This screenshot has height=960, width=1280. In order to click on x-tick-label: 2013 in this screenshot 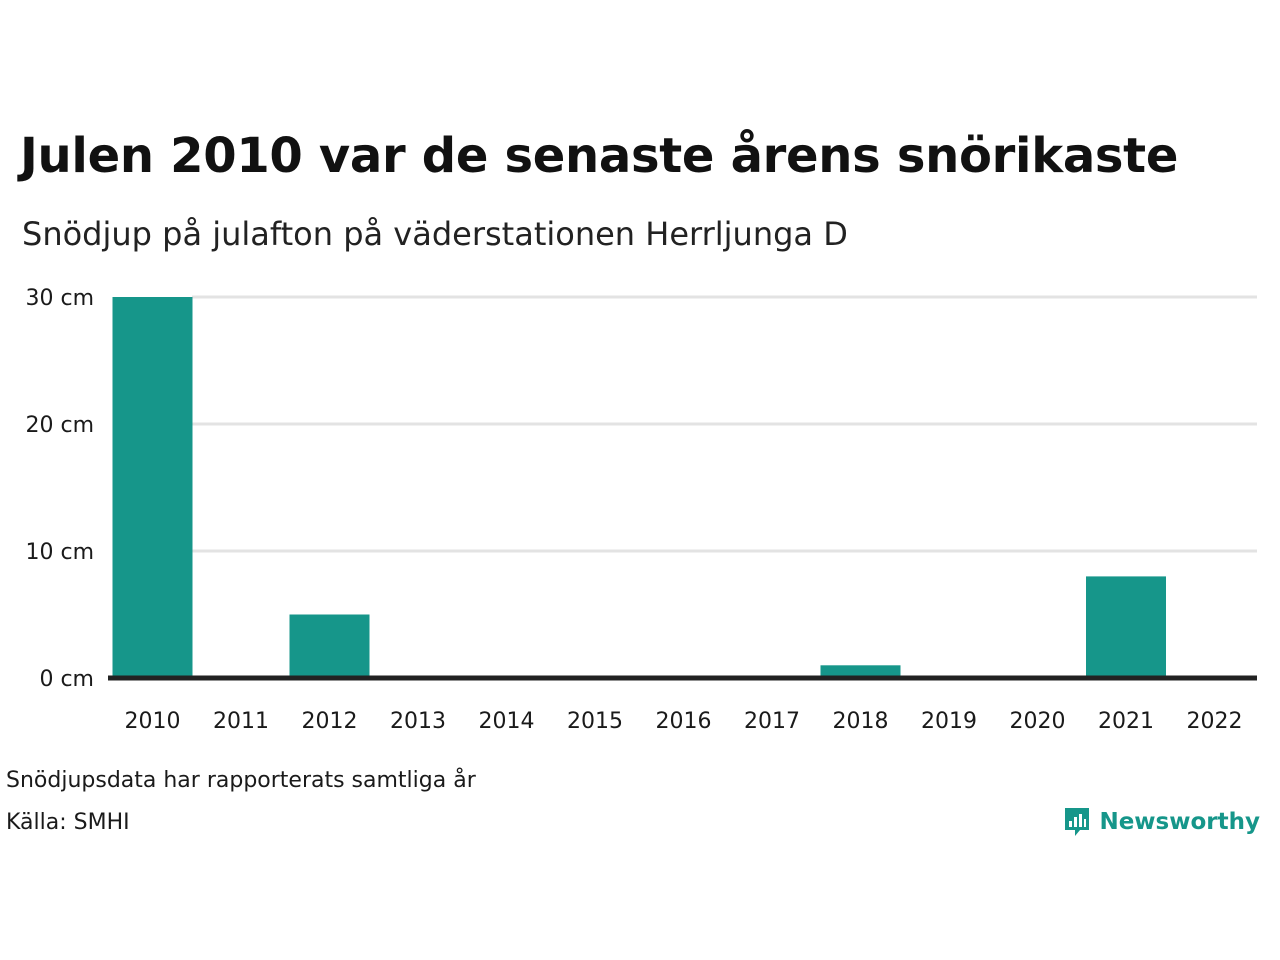, I will do `click(418, 721)`.